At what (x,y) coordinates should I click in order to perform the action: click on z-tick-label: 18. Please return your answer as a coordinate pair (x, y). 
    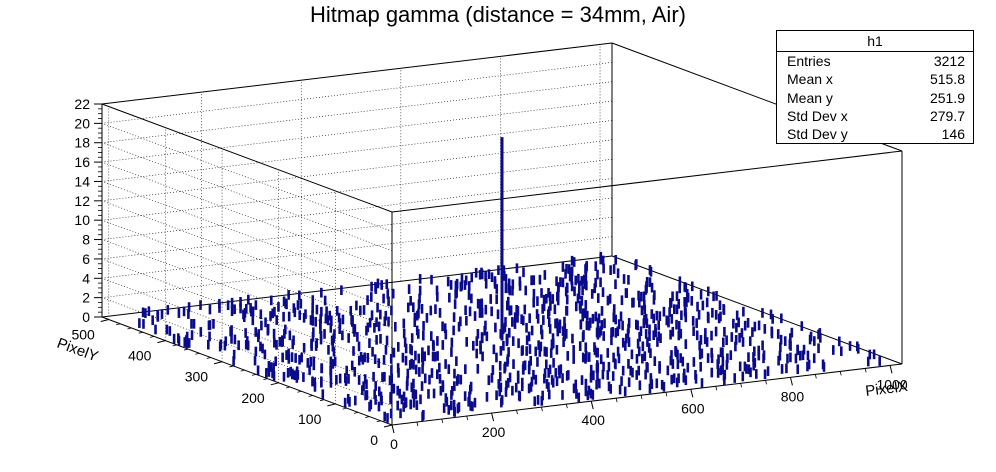
    Looking at the image, I should click on (82, 143).